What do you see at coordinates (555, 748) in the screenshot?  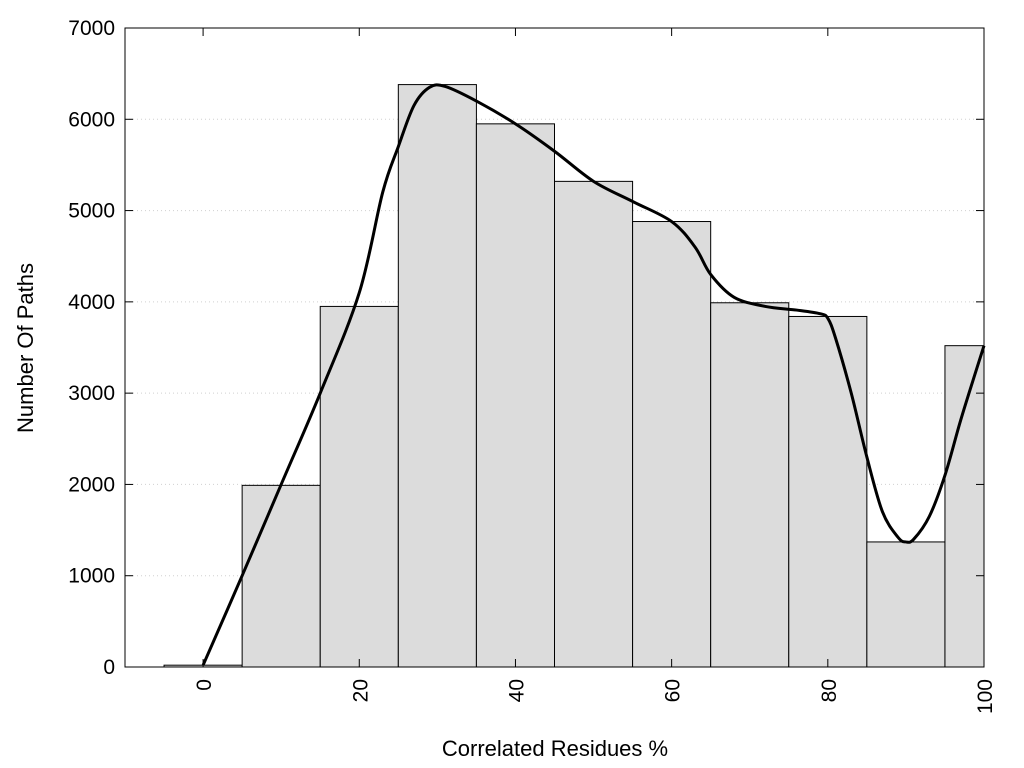 I see `x-axis-label: Correlated Residues %` at bounding box center [555, 748].